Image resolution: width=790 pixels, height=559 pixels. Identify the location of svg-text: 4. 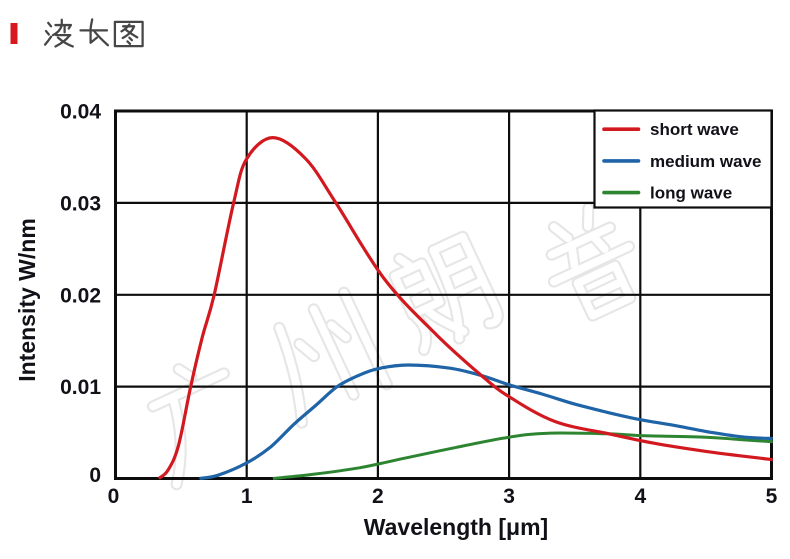
(640, 496).